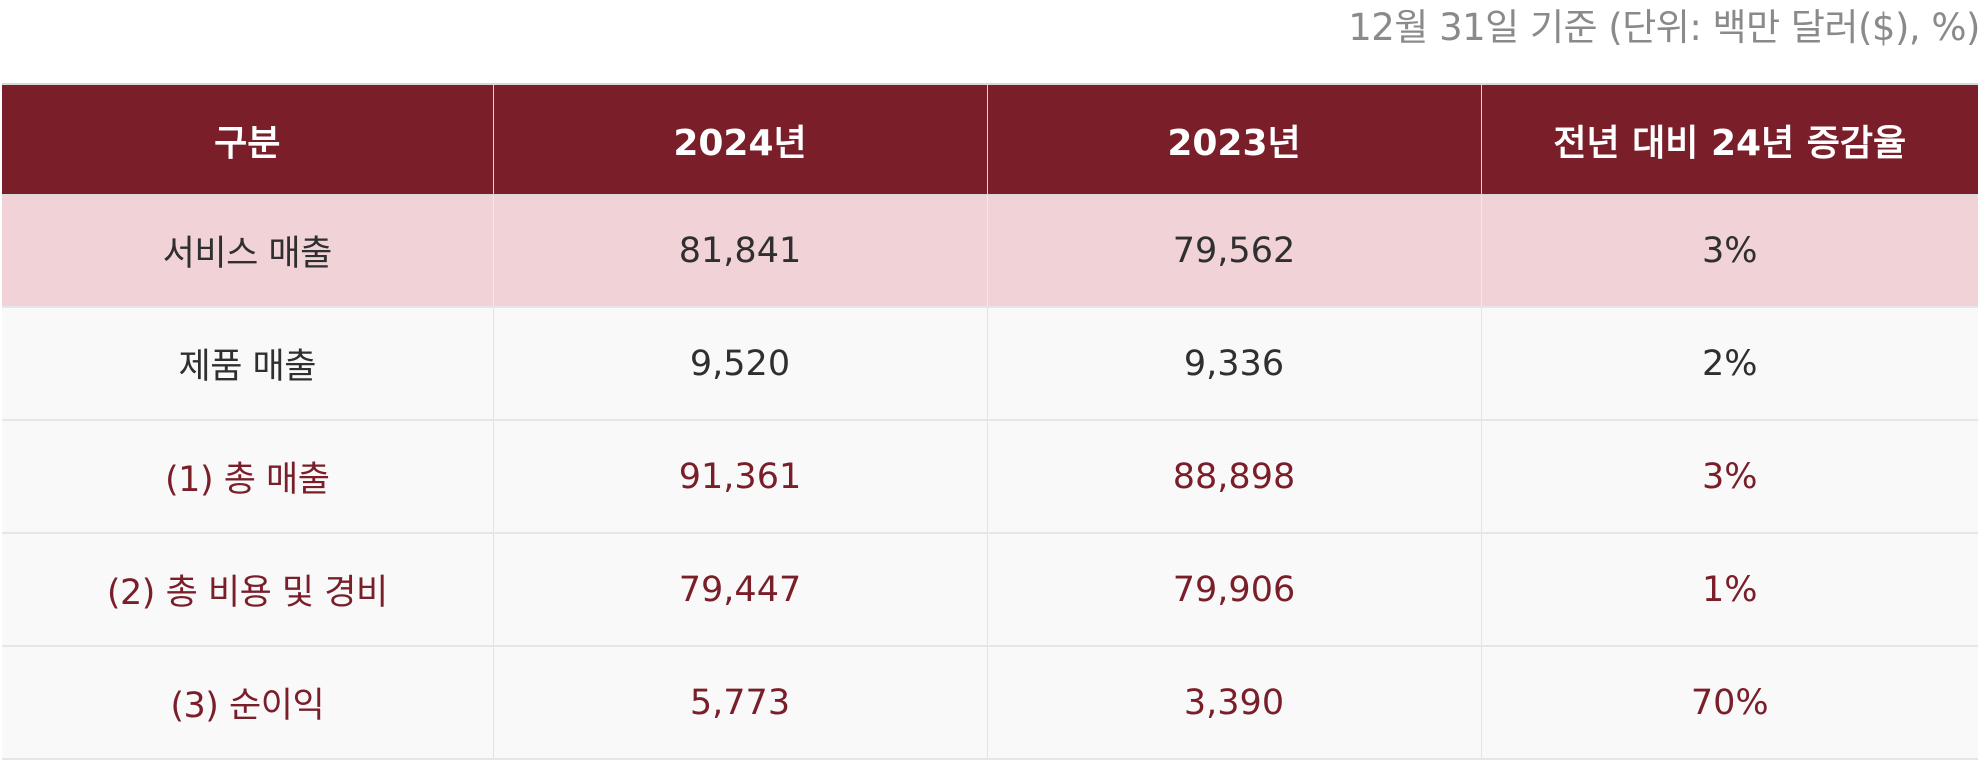 The image size is (1980, 760). What do you see at coordinates (1729, 139) in the screenshot?
I see `header-yoy-change: 전년 대비 24년 증감율` at bounding box center [1729, 139].